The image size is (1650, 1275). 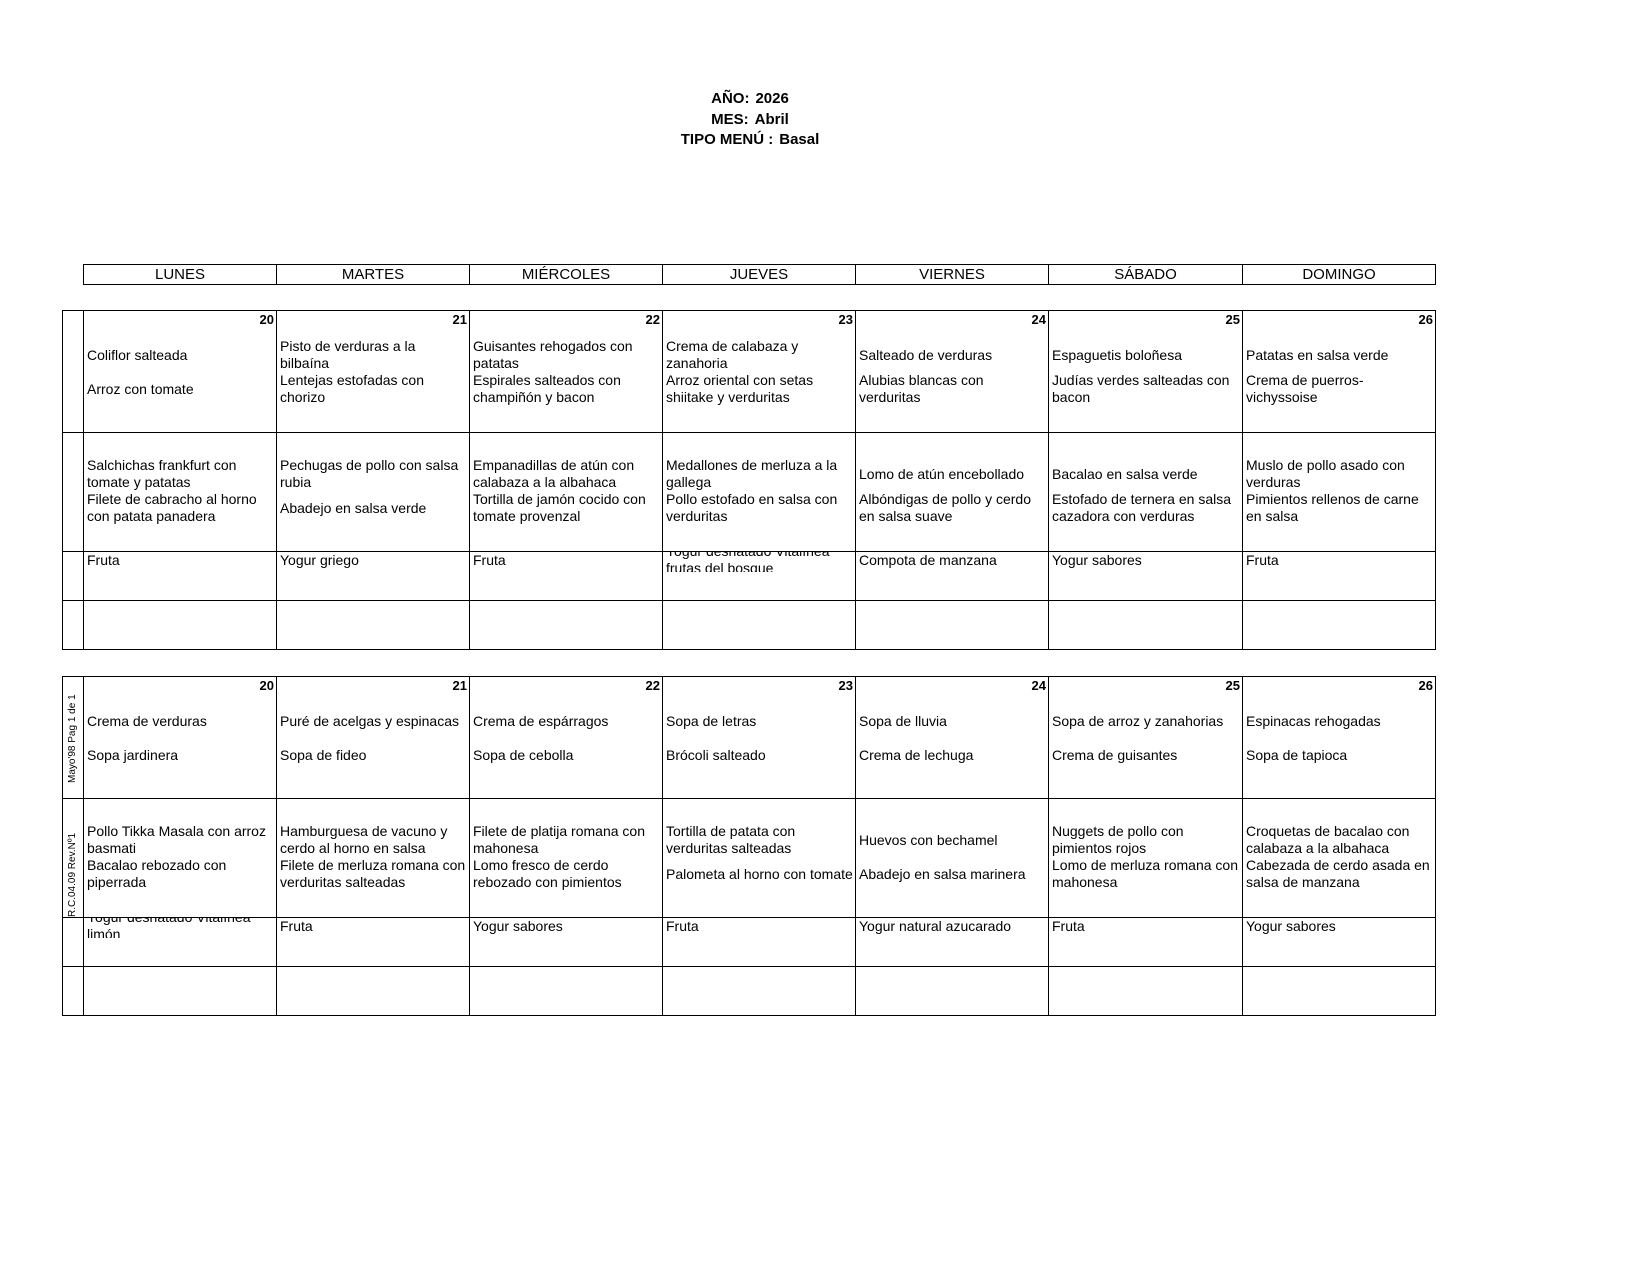 What do you see at coordinates (72, 874) in the screenshot?
I see `side-label: R.C.04.09 Rev.Nº1` at bounding box center [72, 874].